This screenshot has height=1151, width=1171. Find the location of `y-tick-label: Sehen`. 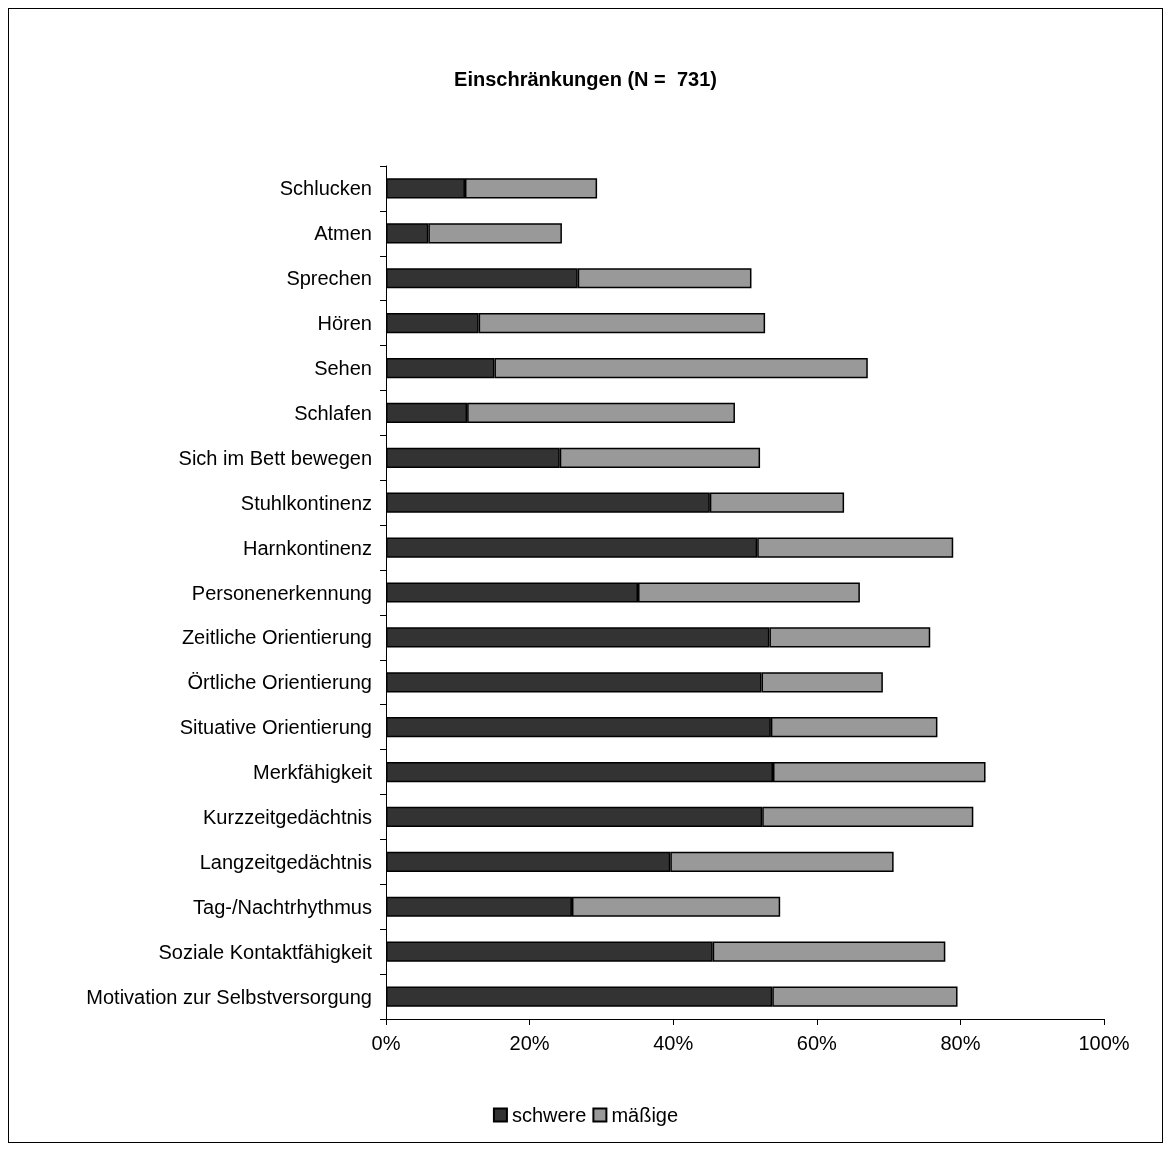

y-tick-label: Sehen is located at coordinates (343, 368).